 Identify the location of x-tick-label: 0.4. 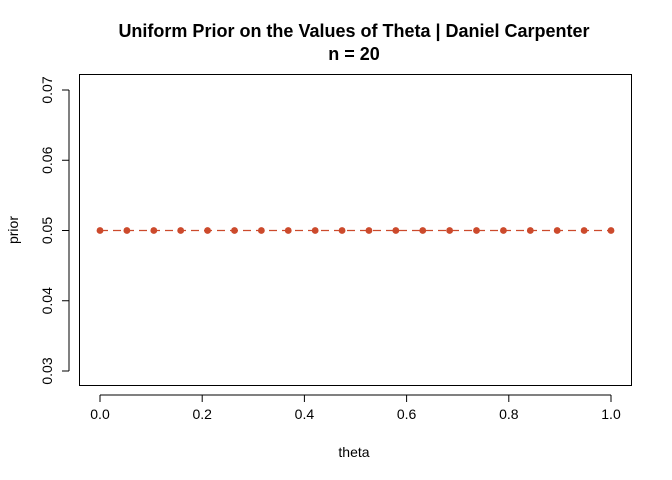
(305, 414).